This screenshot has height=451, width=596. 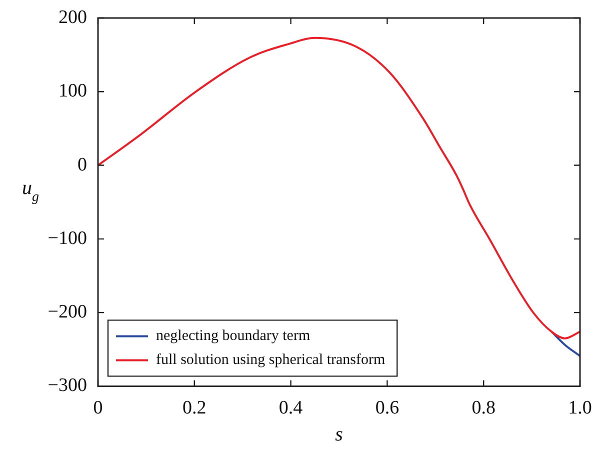 I want to click on x-tick-label: 0.4, so click(x=291, y=408).